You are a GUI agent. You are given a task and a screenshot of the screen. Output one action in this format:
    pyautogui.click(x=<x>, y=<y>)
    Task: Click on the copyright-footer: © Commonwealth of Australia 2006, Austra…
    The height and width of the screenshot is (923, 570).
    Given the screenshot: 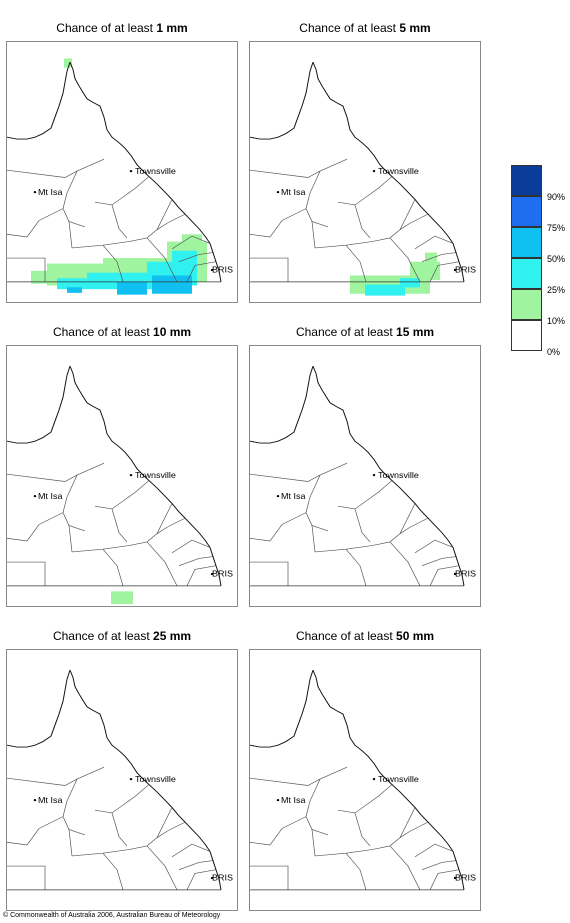 What is the action you would take?
    pyautogui.click(x=112, y=915)
    